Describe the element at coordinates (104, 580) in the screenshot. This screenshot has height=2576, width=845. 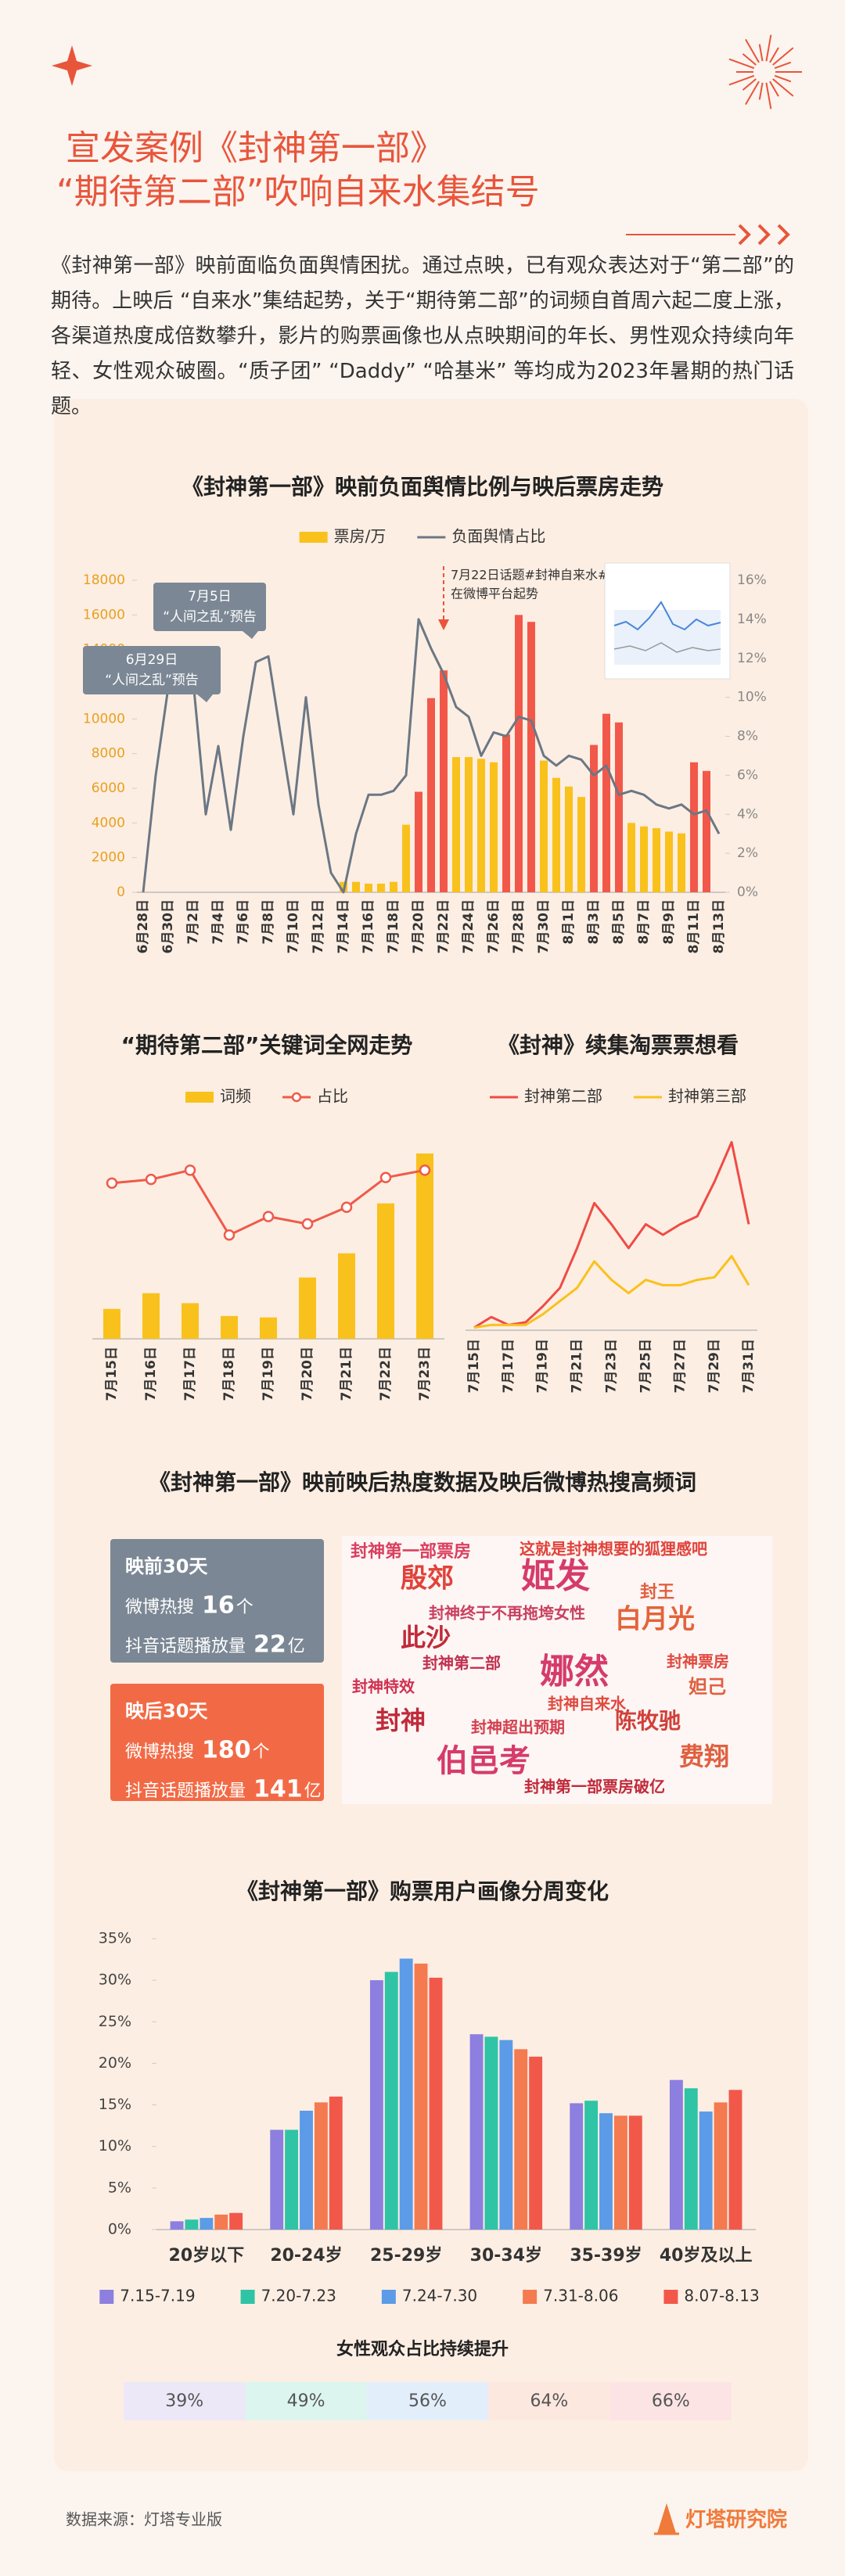
I see `y-tick-label: 18000` at that location.